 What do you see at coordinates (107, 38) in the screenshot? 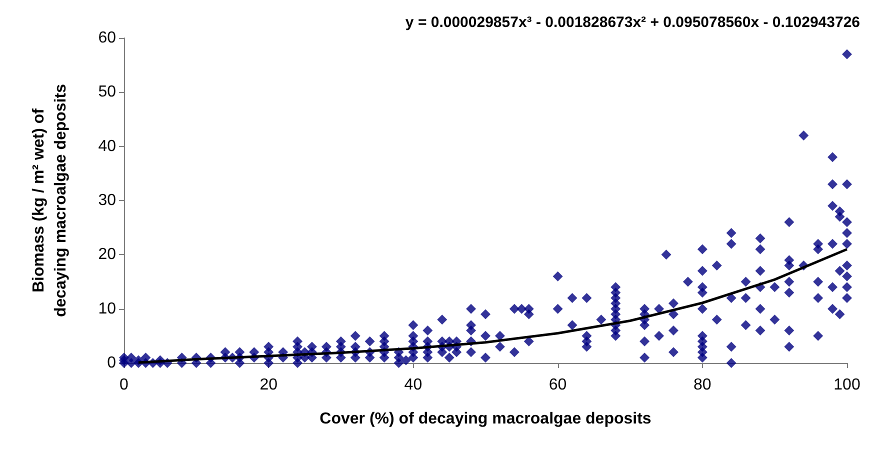
I see `y-tick-label: 60` at bounding box center [107, 38].